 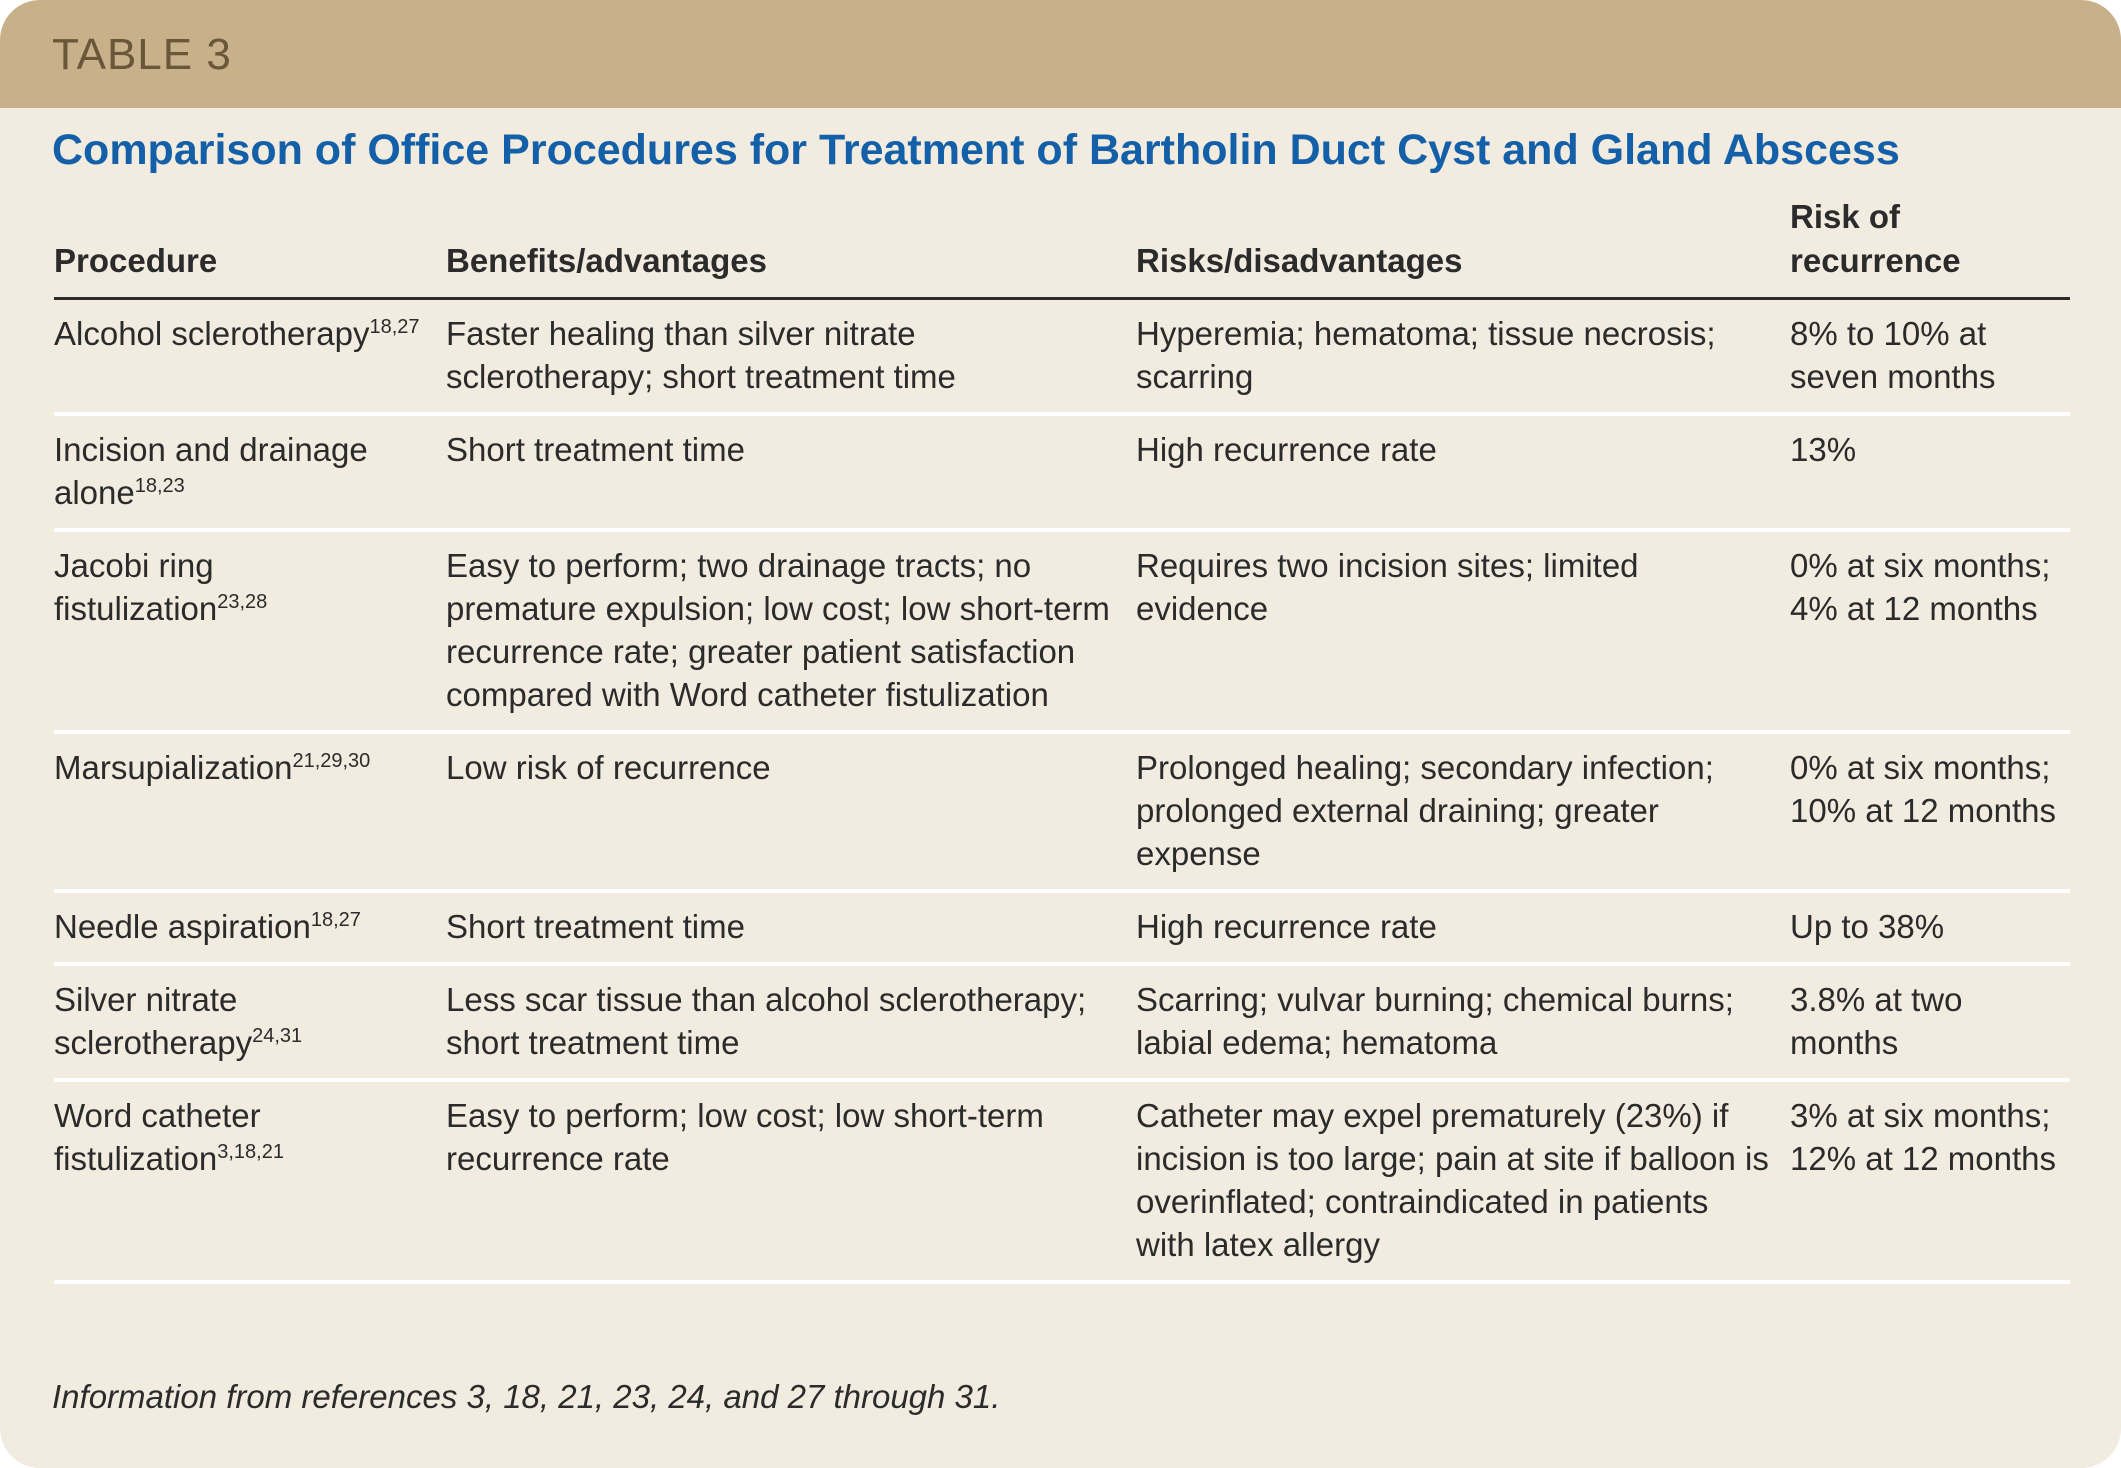 What do you see at coordinates (791, 812) in the screenshot?
I see `benefits-cell: Low risk of recurrence` at bounding box center [791, 812].